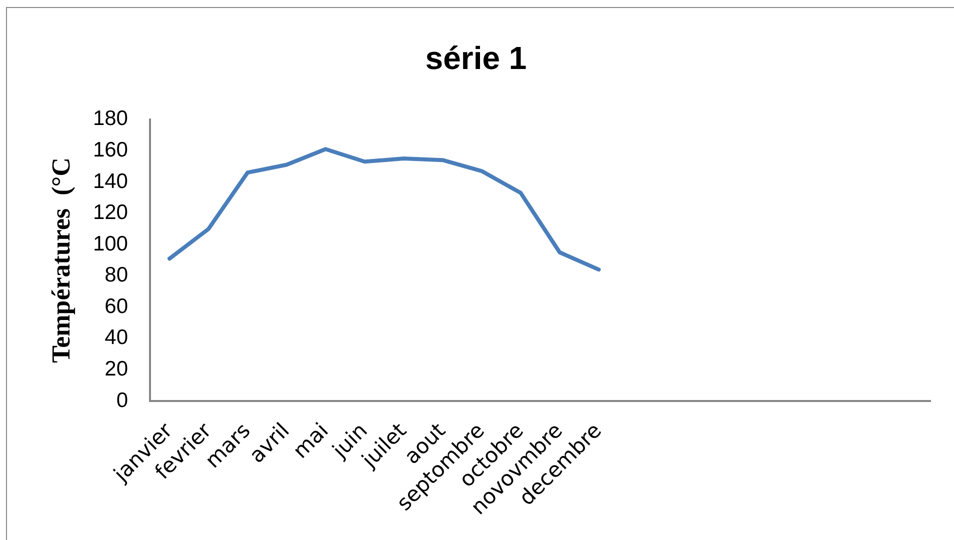 Image resolution: width=954 pixels, height=540 pixels. What do you see at coordinates (116, 275) in the screenshot?
I see `y-tick-label: 80` at bounding box center [116, 275].